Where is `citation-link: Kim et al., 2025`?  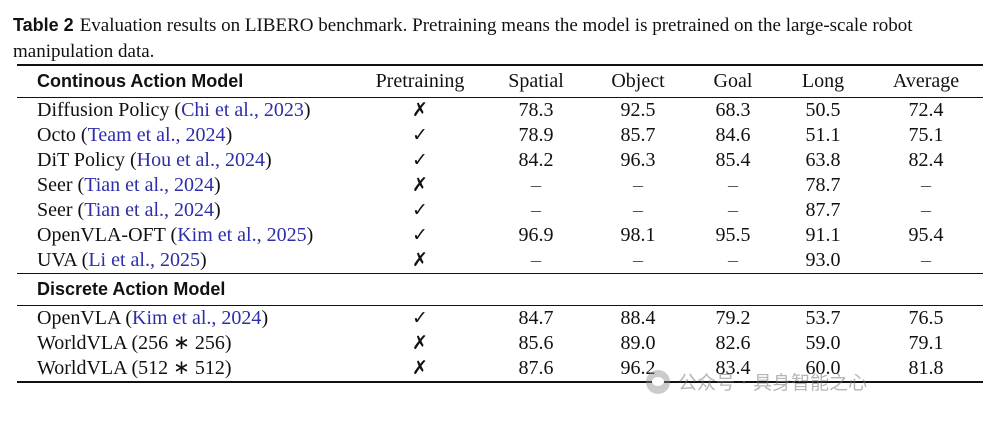
citation-link: Kim et al., 2025 is located at coordinates (242, 235).